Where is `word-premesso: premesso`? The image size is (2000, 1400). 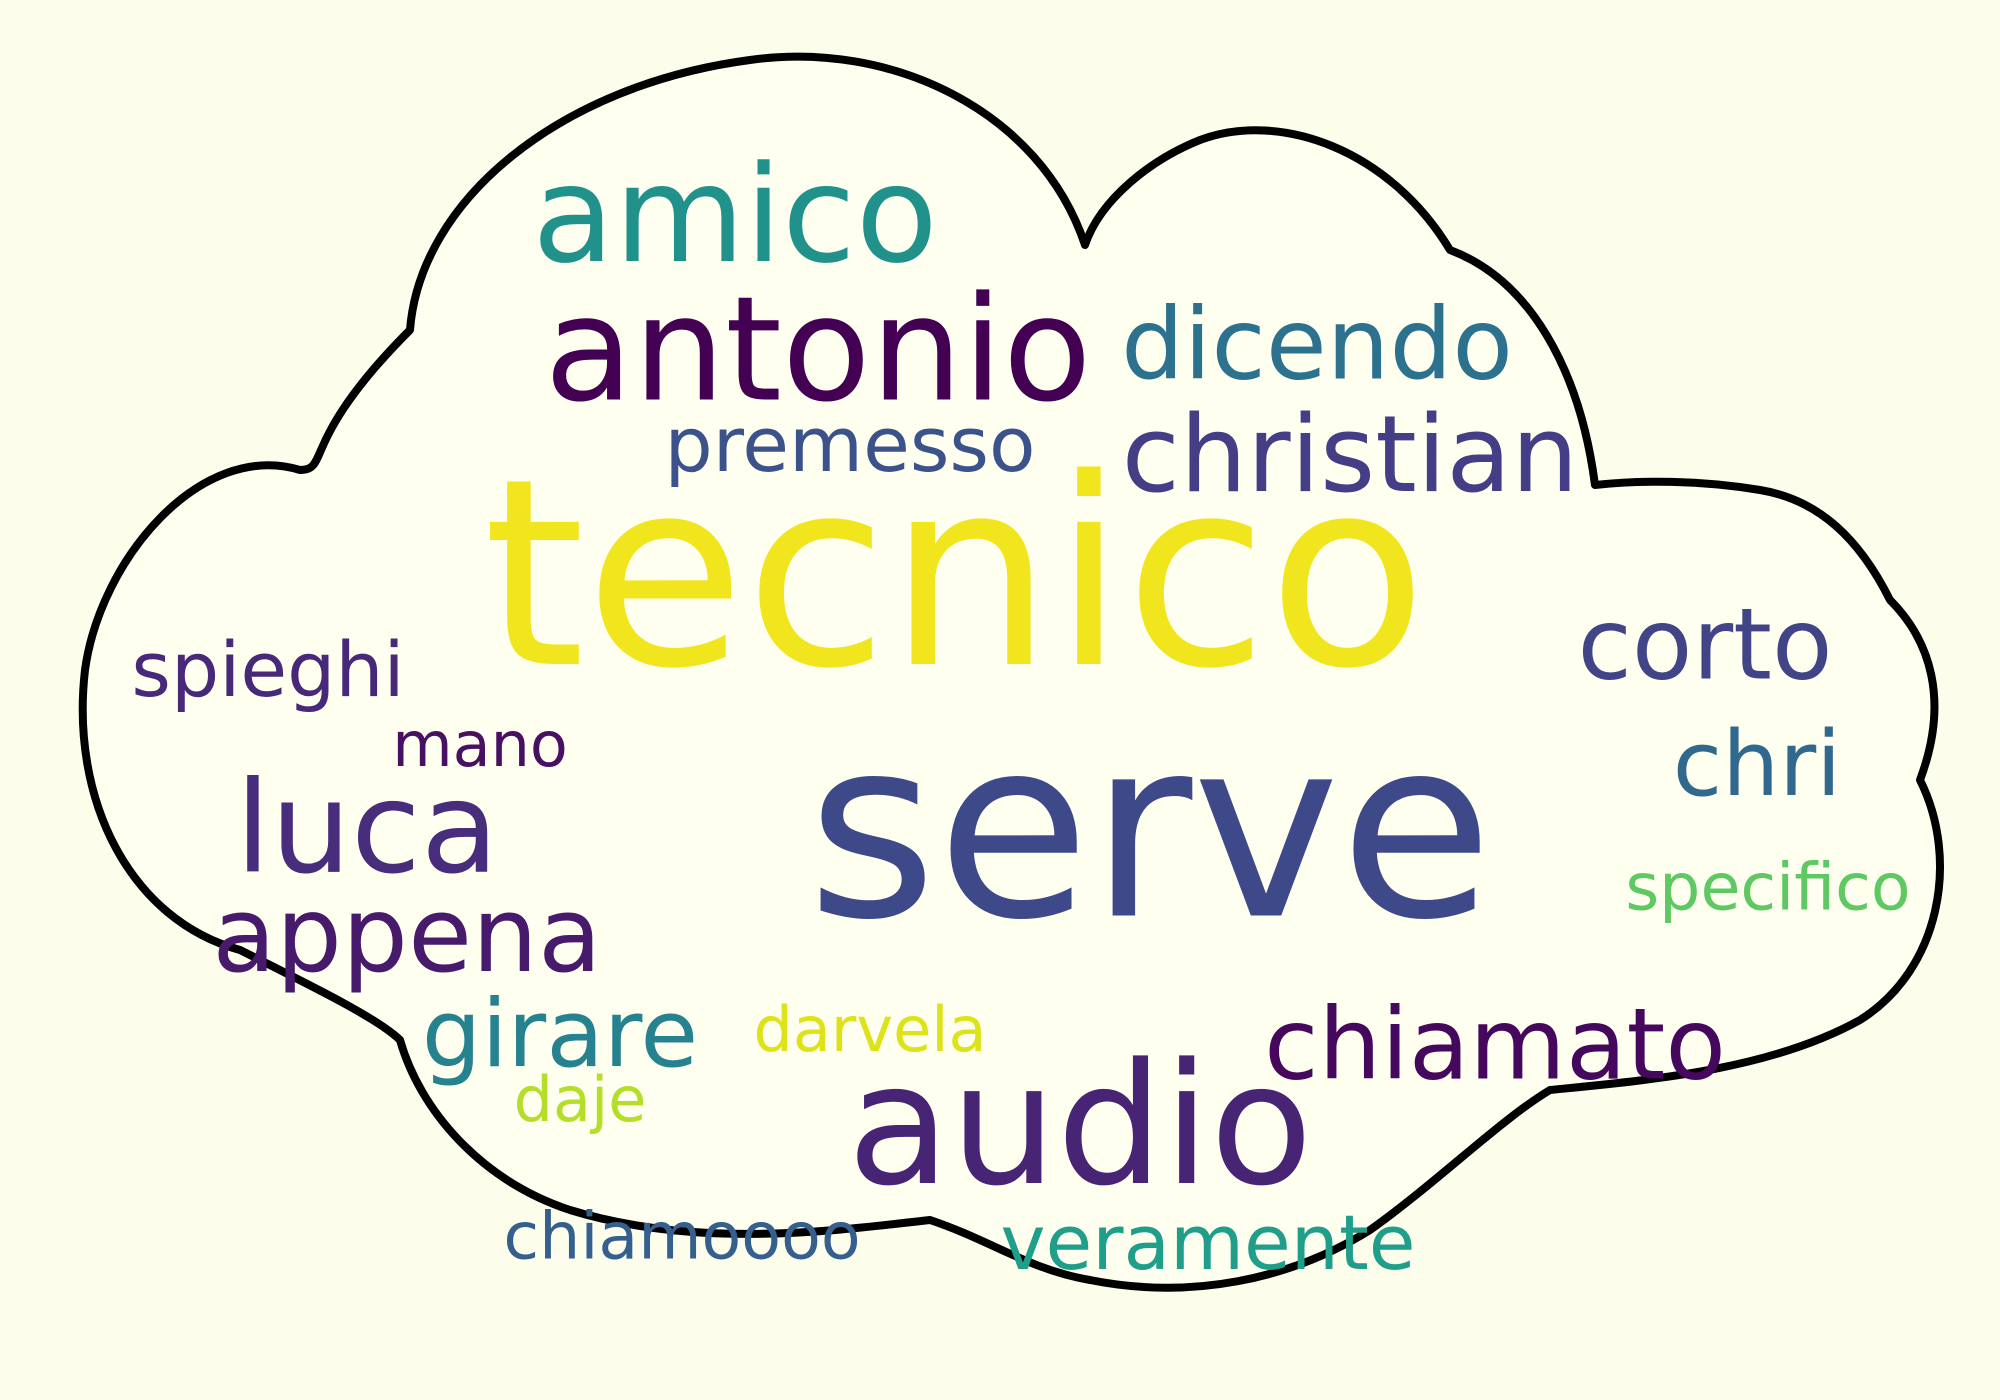 word-premesso: premesso is located at coordinates (850, 444).